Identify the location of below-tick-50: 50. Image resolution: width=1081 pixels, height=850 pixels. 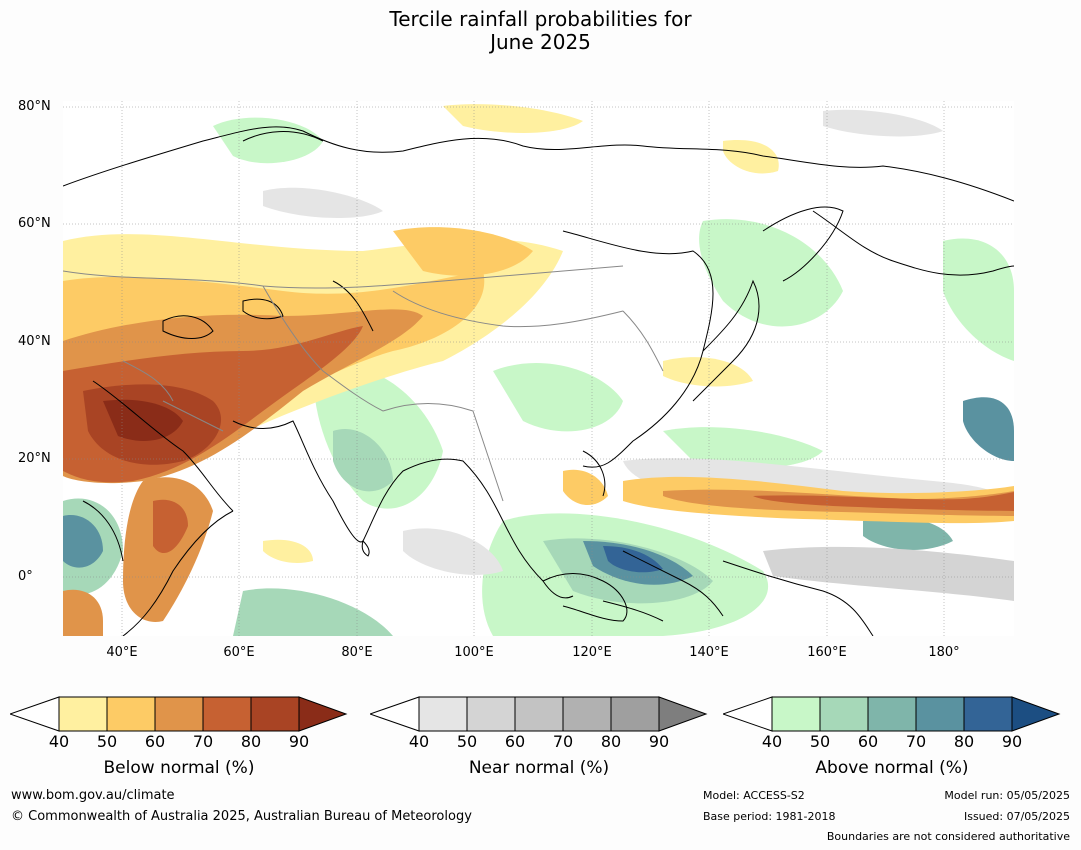
(107, 741).